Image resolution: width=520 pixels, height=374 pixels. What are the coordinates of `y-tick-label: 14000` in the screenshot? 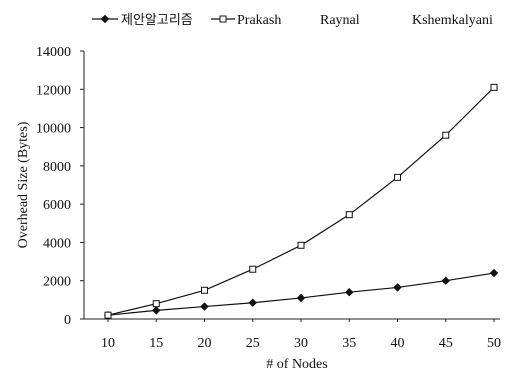 It's located at (53, 52).